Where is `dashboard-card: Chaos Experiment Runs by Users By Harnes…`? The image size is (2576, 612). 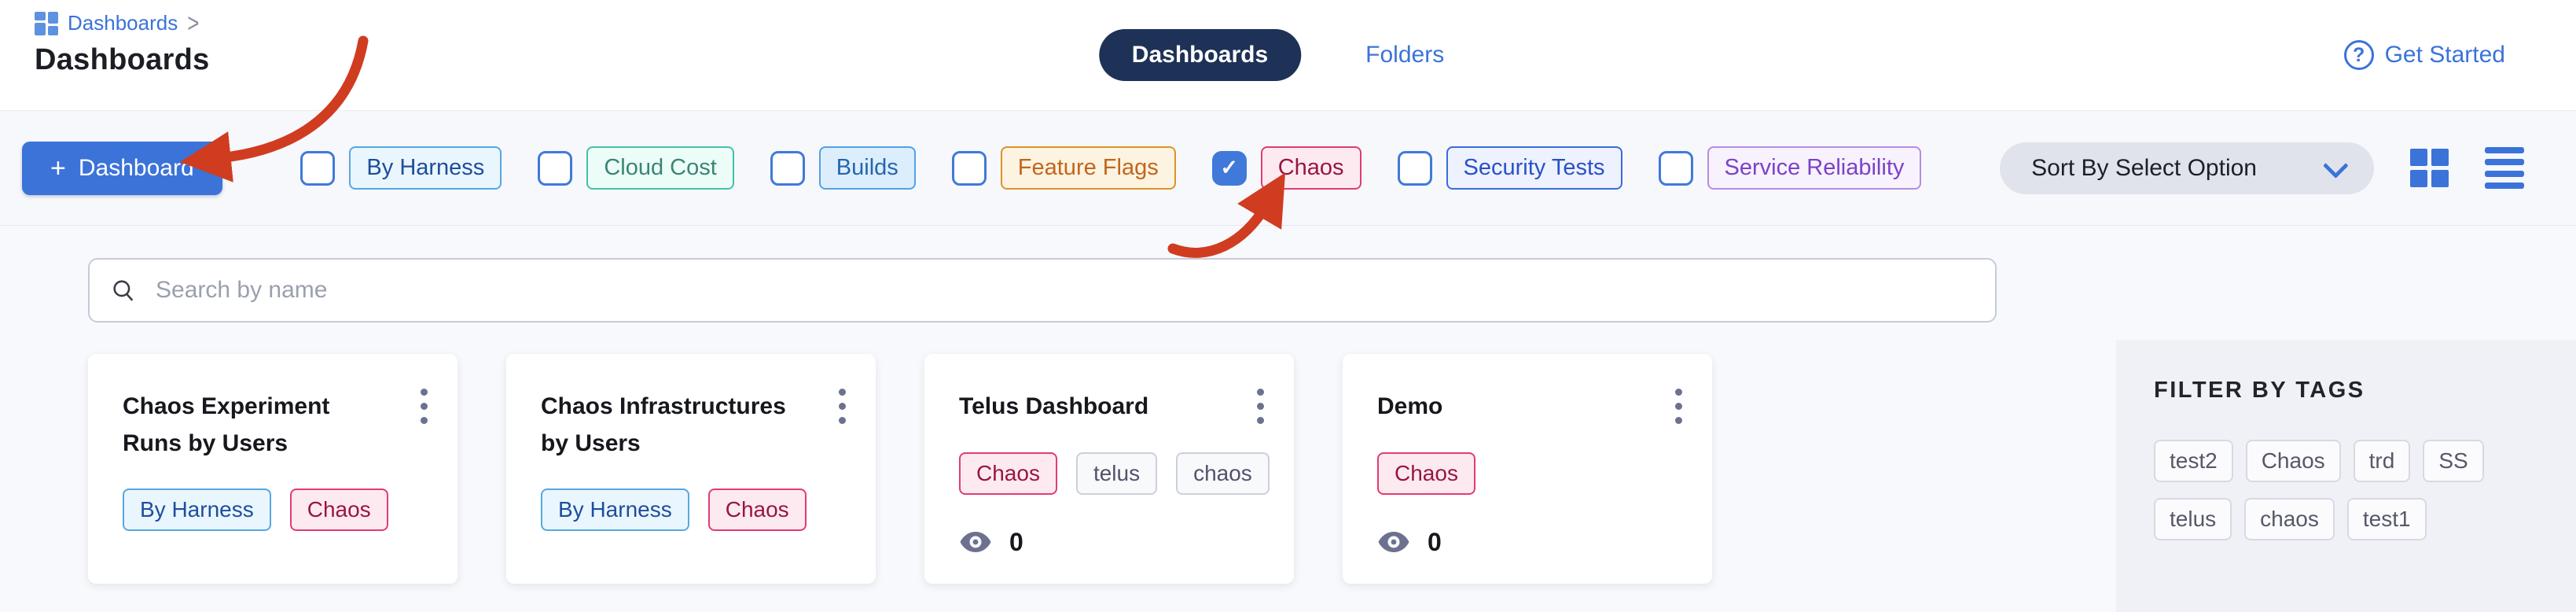
dashboard-card: Chaos Experiment Runs by Users By Harnes… is located at coordinates (273, 469).